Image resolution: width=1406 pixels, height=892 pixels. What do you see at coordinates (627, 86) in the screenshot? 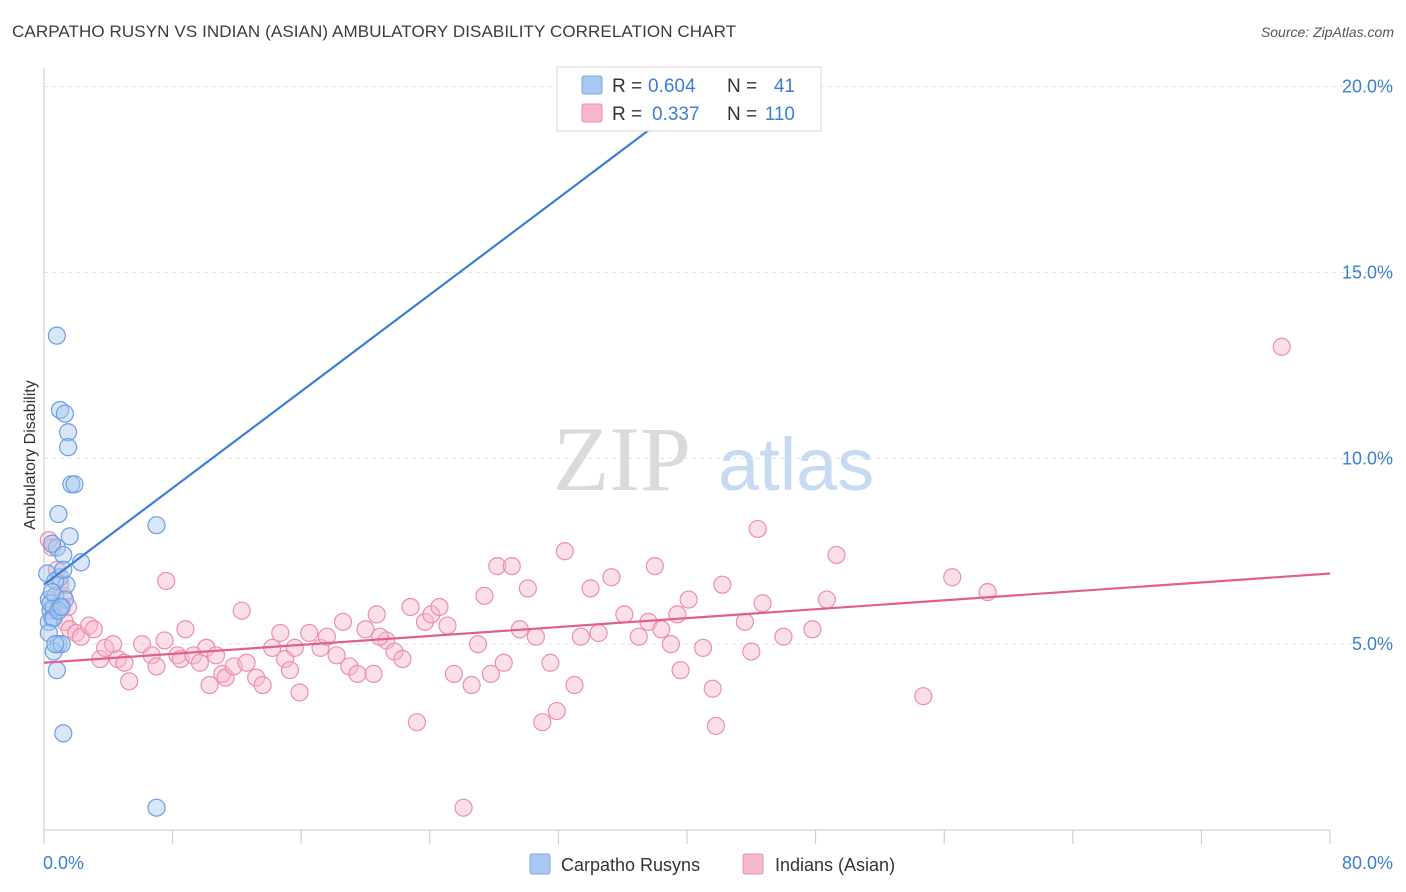
I see `legend-r-label-rusyn: R =` at bounding box center [627, 86].